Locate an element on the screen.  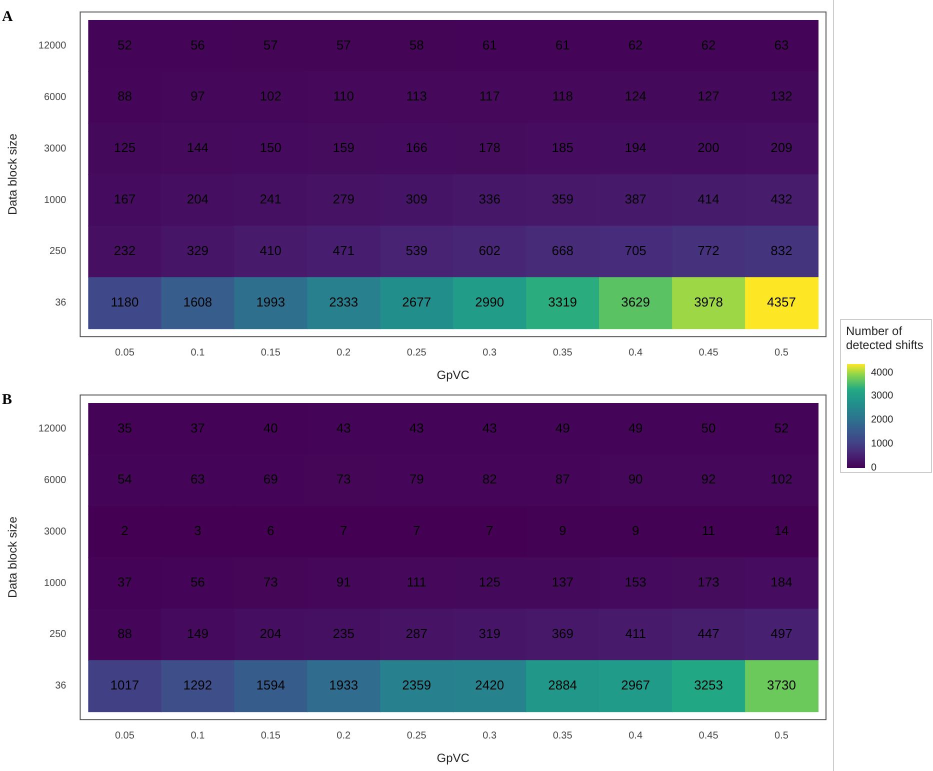
data-label: 832 is located at coordinates (781, 250).